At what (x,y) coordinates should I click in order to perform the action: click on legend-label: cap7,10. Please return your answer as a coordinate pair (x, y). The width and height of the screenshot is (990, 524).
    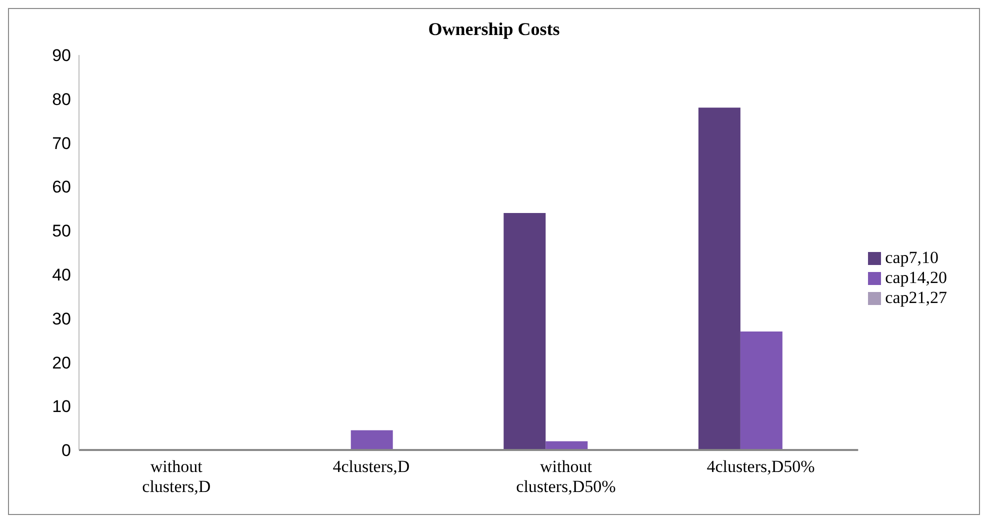
    Looking at the image, I should click on (911, 257).